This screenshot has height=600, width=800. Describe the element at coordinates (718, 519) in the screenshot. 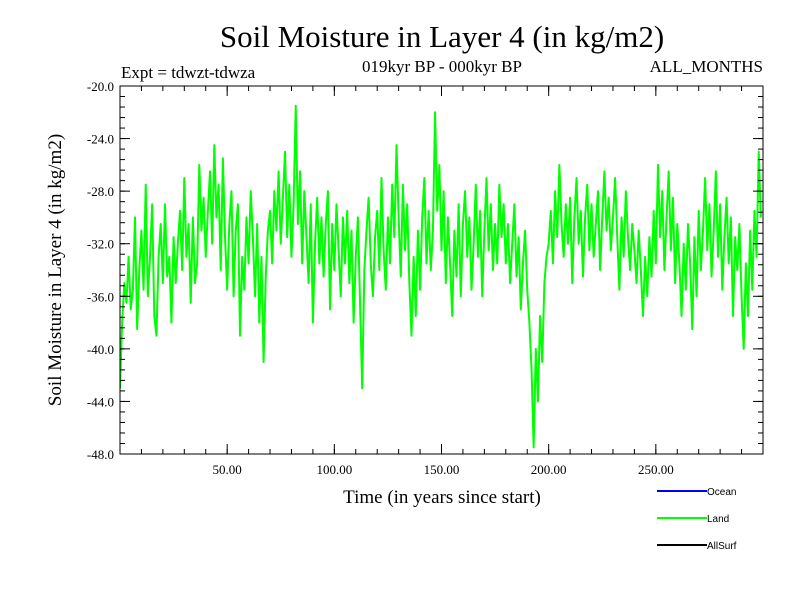

I see `legend-label-land: Land` at that location.